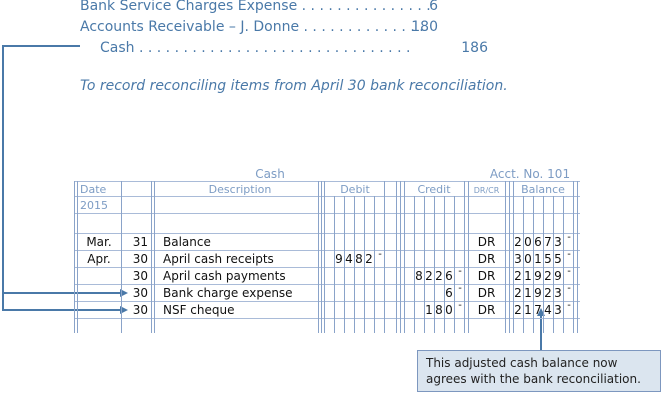 This screenshot has height=400, width=668. What do you see at coordinates (530, 174) in the screenshot?
I see `account-number: Acct. No. 101` at bounding box center [530, 174].